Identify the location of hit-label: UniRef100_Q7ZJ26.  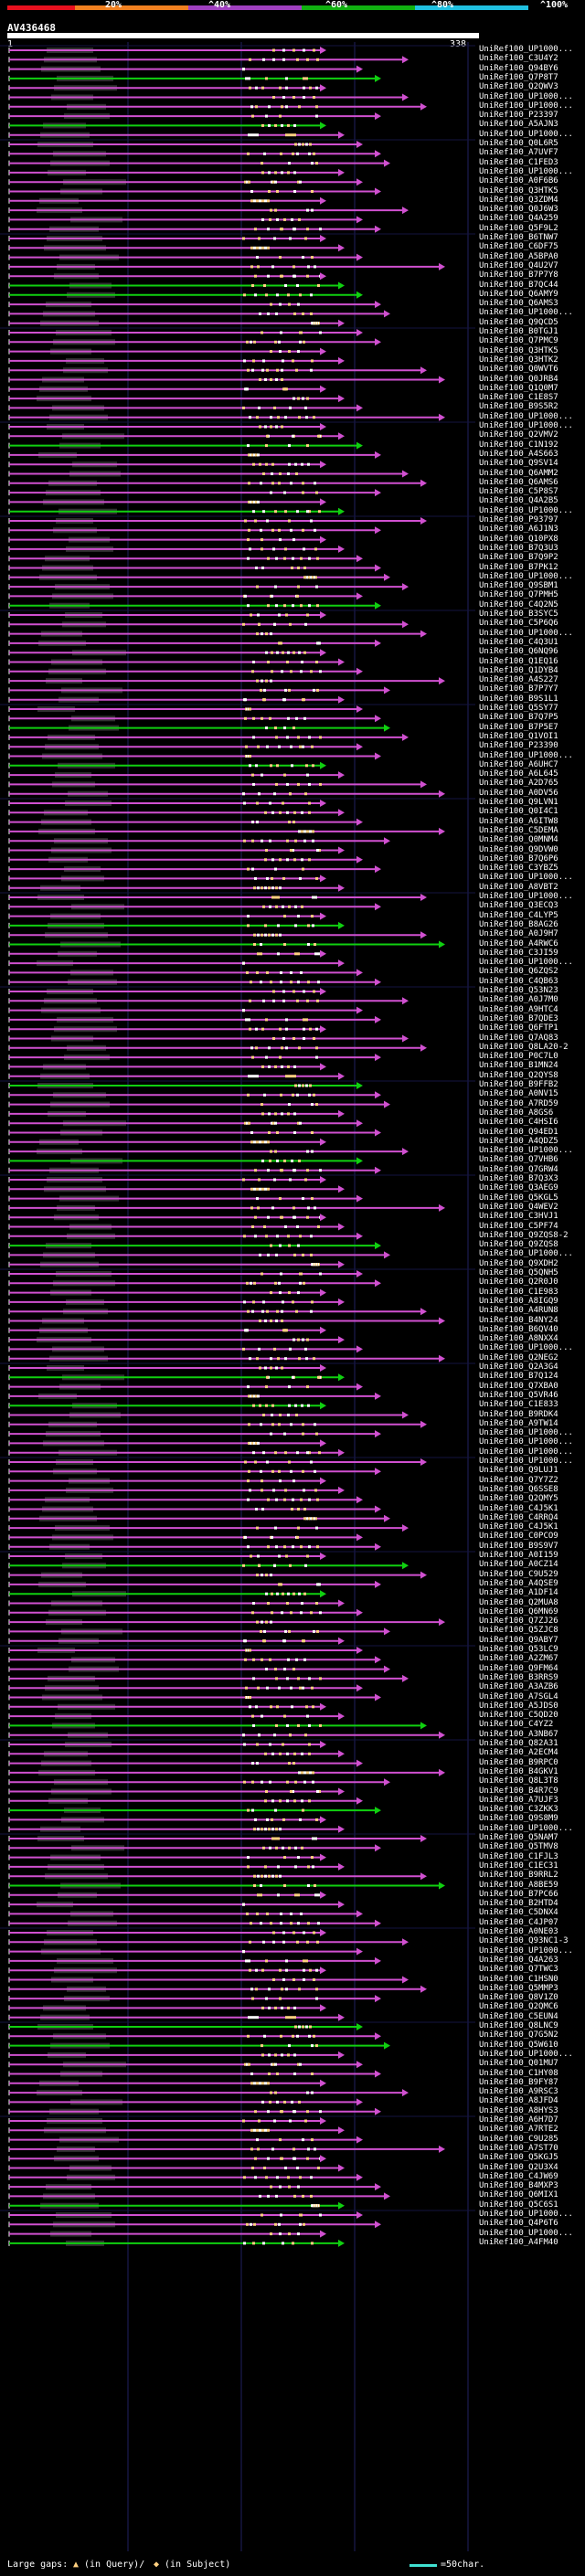
(518, 1622).